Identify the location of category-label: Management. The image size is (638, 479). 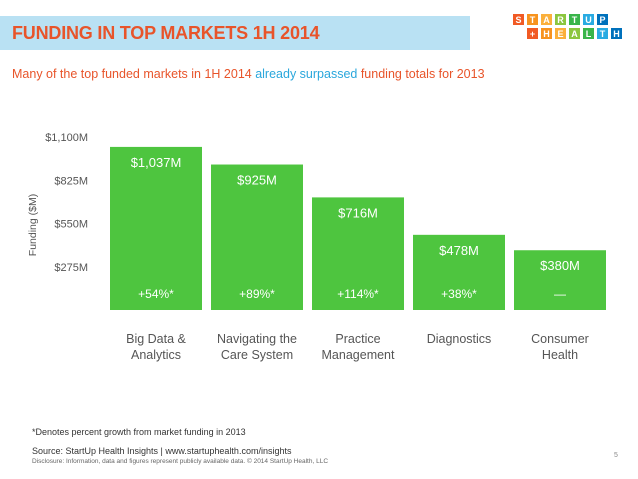
(358, 355).